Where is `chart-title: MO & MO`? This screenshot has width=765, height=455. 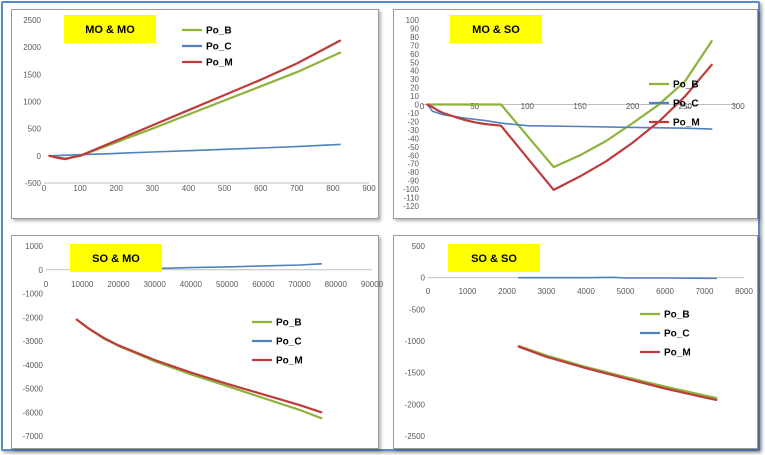 chart-title: MO & MO is located at coordinates (110, 30).